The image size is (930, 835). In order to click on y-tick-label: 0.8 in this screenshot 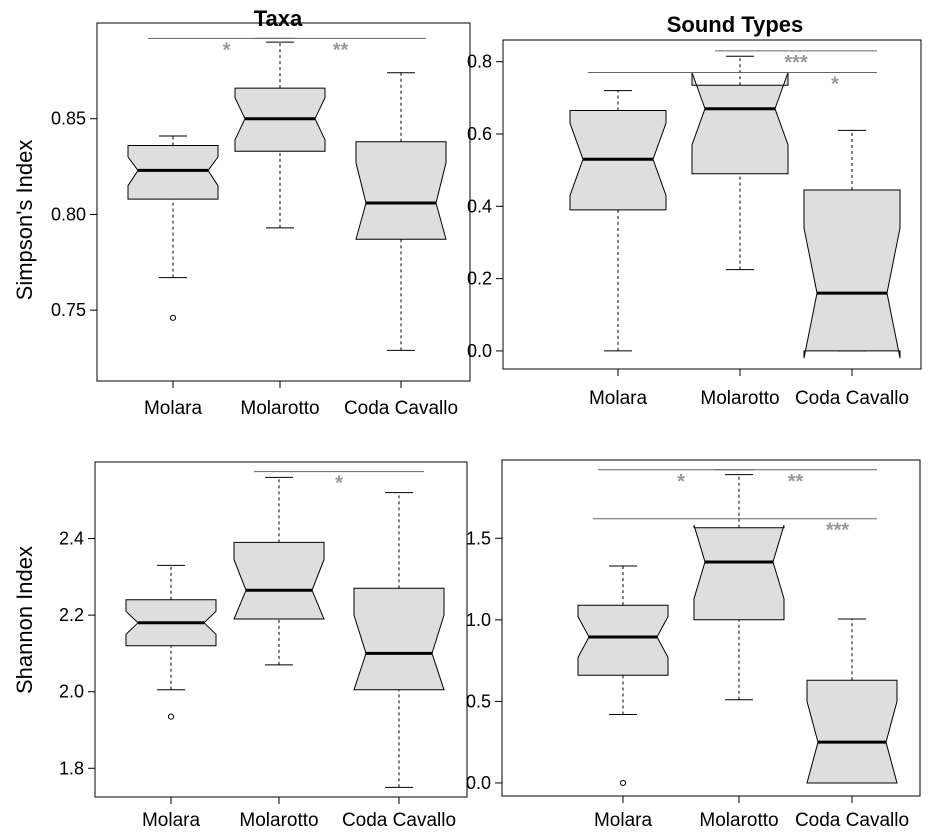, I will do `click(479, 62)`.